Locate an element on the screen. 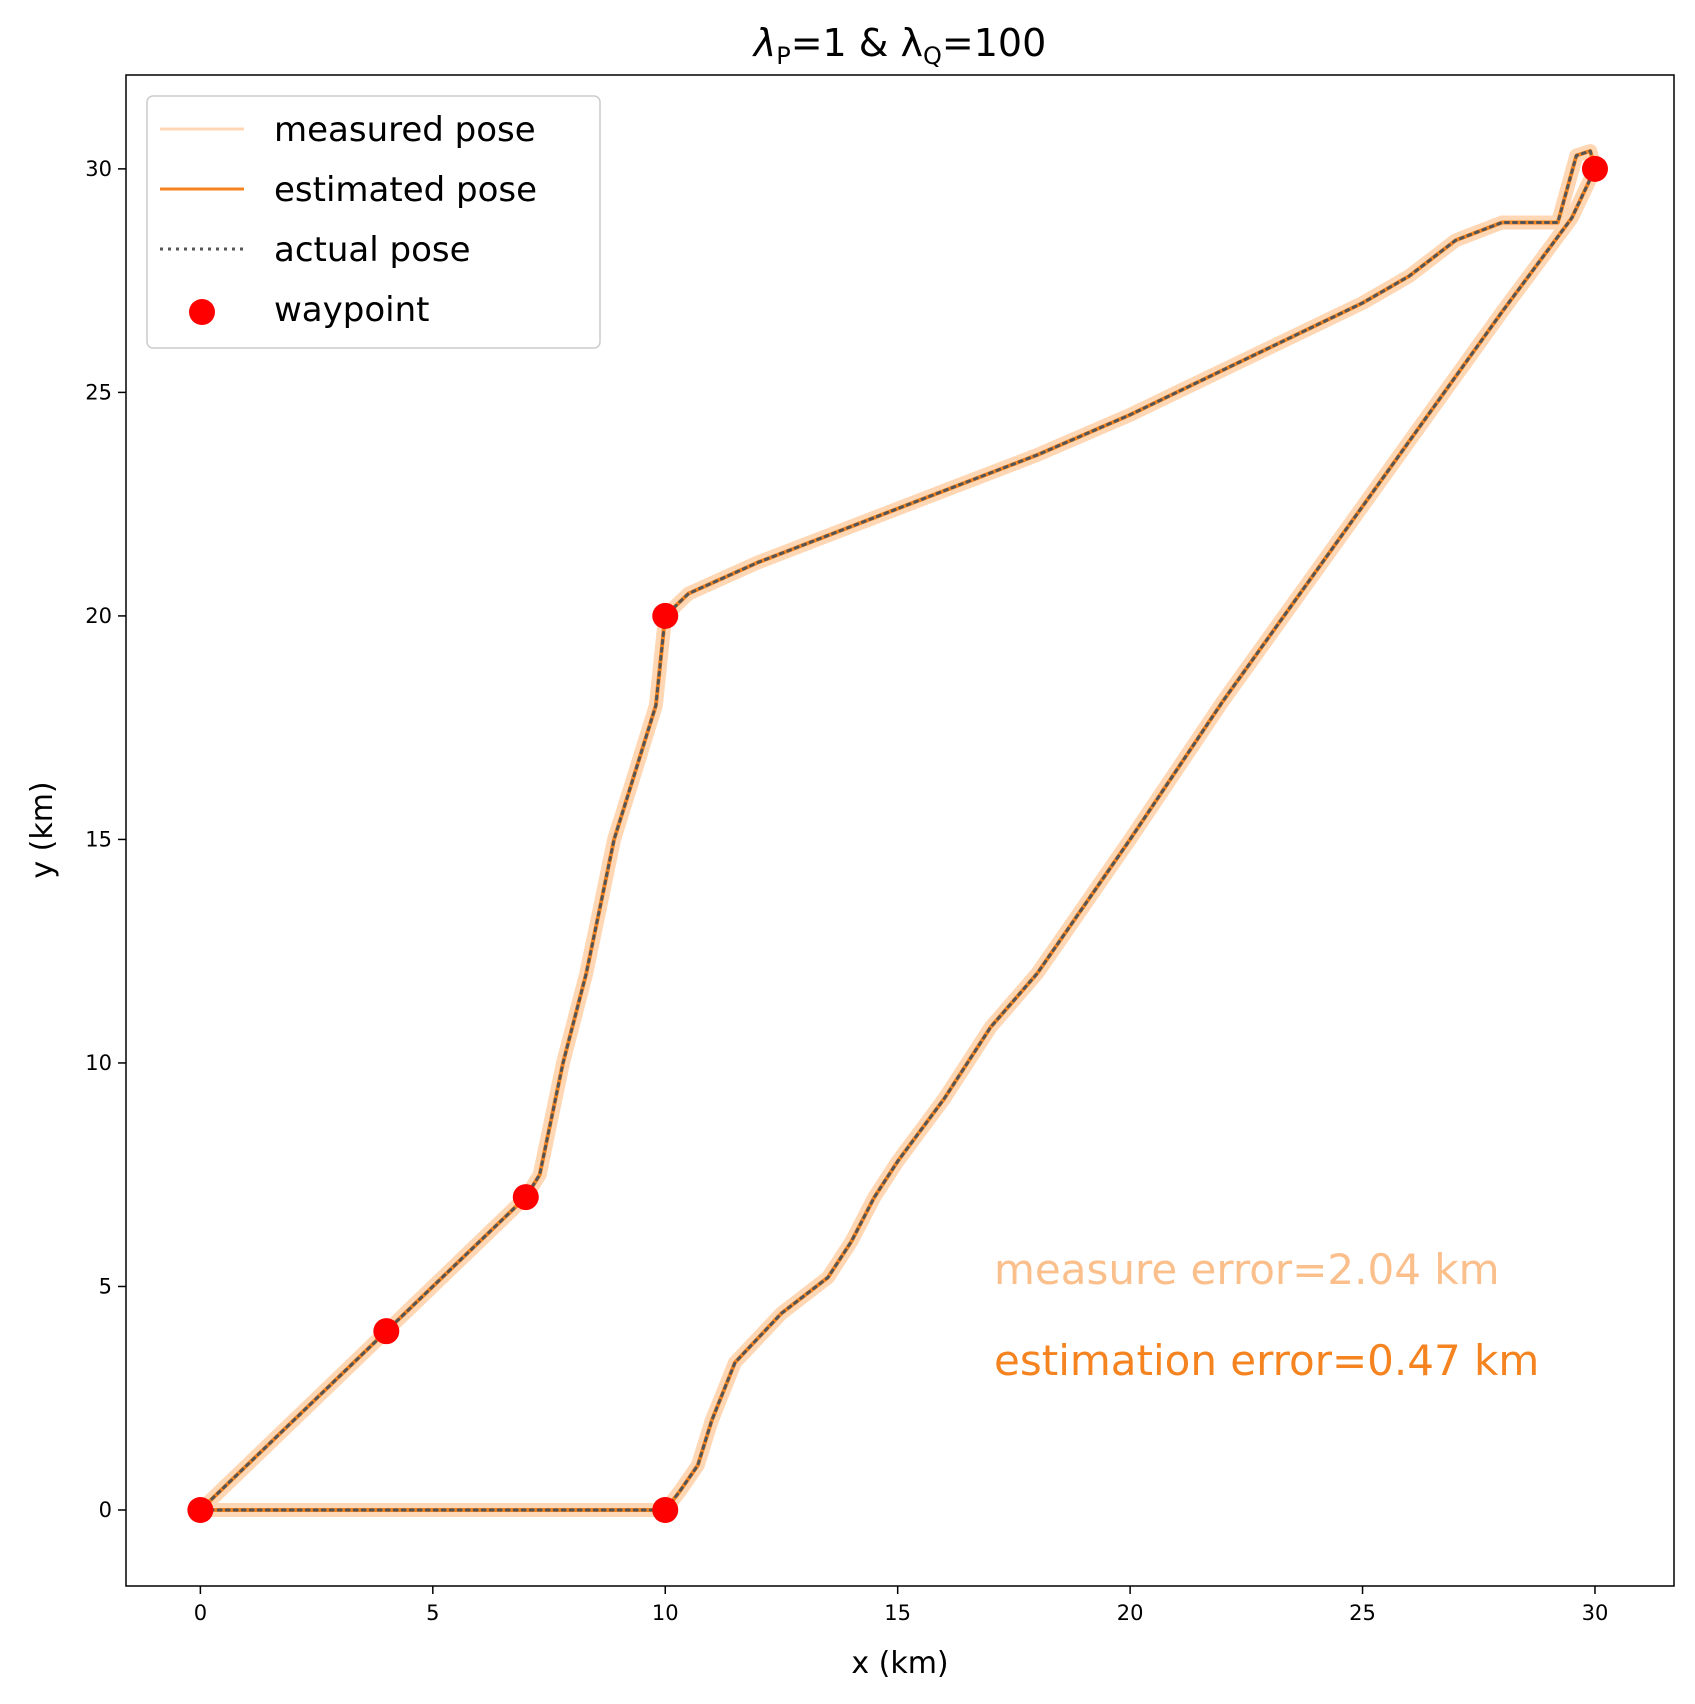 The height and width of the screenshot is (1704, 1695). x-tick-label: 0 is located at coordinates (200, 1613).